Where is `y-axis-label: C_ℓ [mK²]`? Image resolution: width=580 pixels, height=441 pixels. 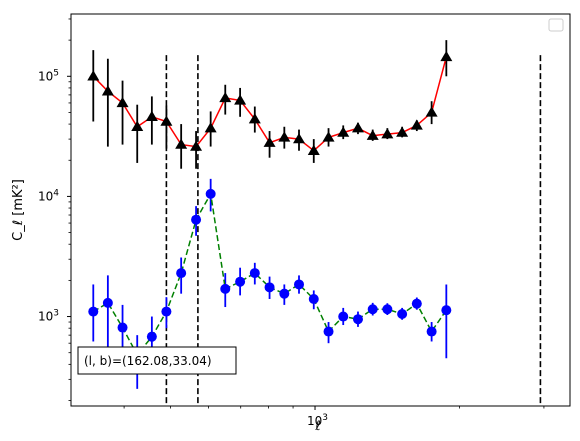
y-axis-label: C_ℓ [mK²] is located at coordinates (18, 210).